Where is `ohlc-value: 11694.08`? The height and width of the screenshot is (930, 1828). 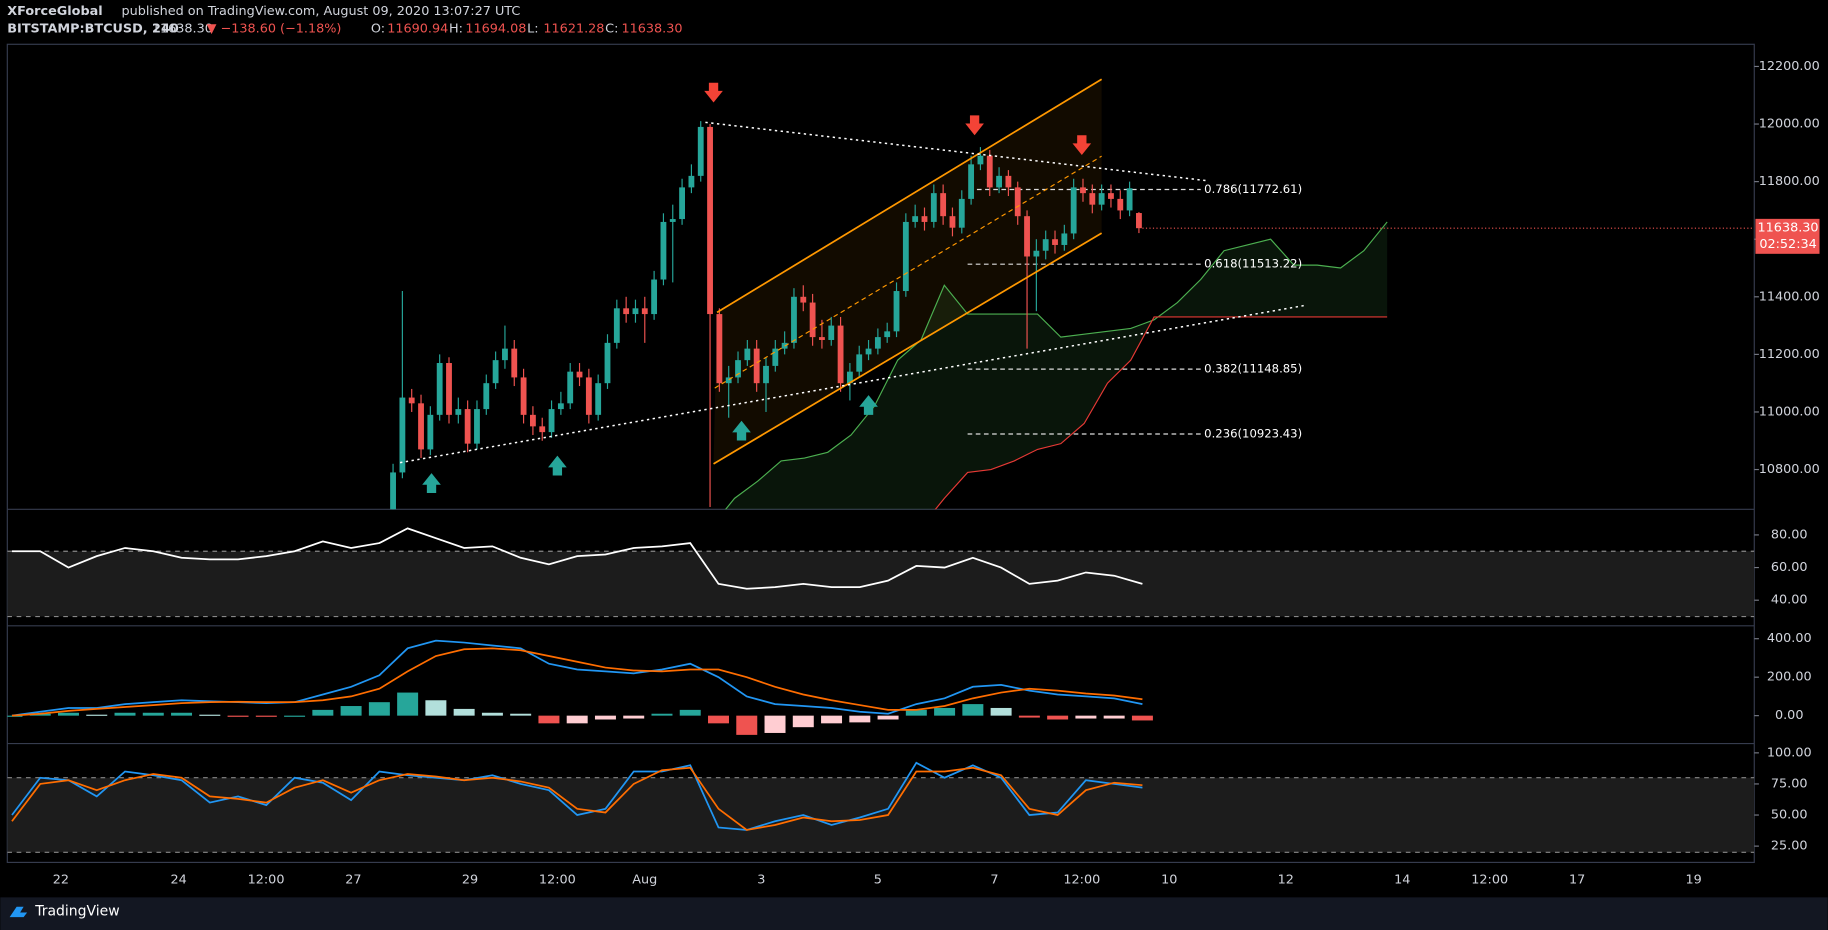 ohlc-value: 11694.08 is located at coordinates (495, 29).